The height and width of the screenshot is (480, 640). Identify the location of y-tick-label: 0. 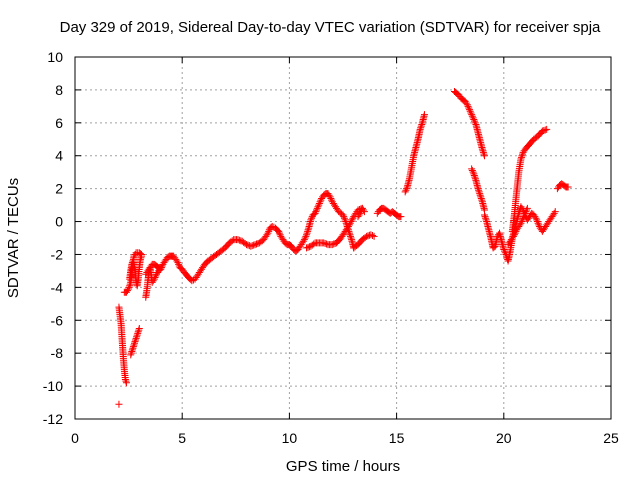
(59, 222).